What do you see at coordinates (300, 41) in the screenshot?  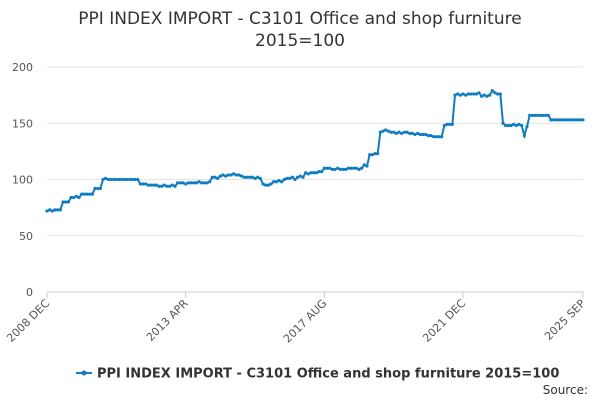 I see `chart-subtitle: 2015=100` at bounding box center [300, 41].